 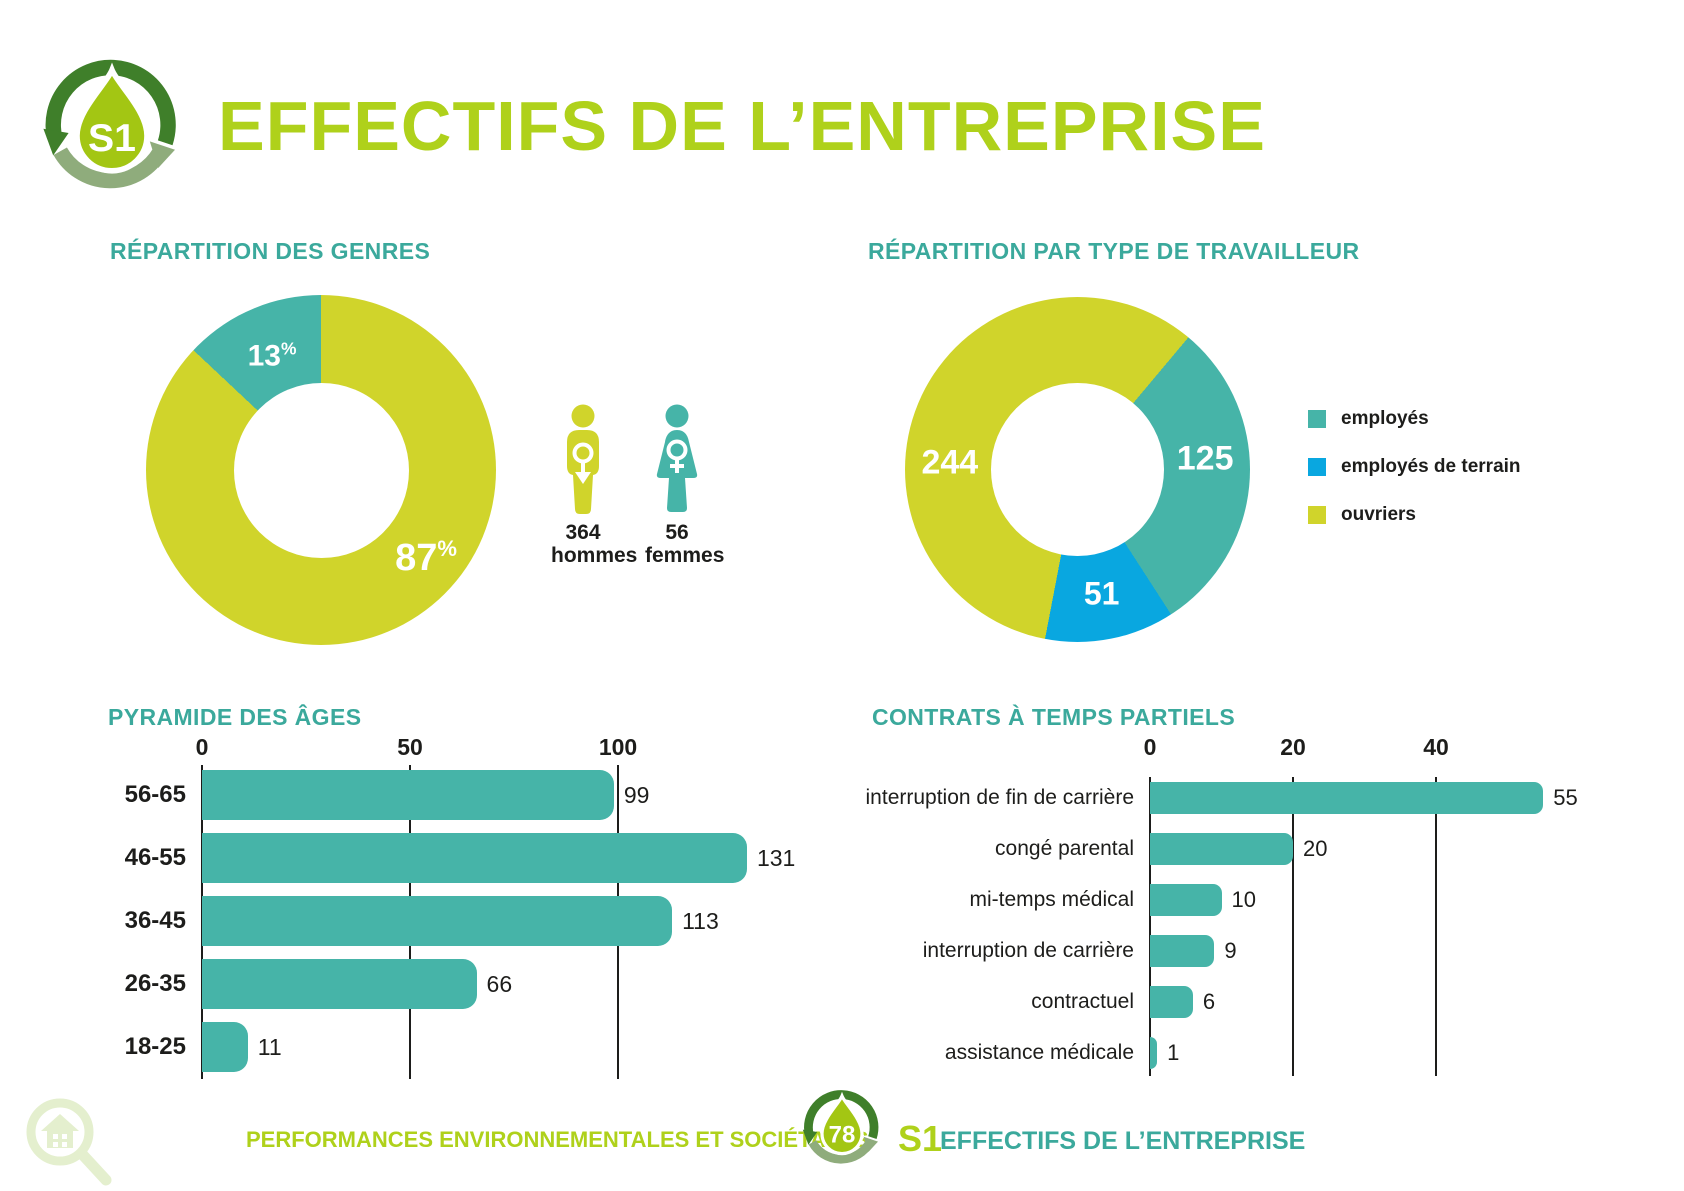 I want to click on segment-value-label: 13%, so click(x=272, y=355).